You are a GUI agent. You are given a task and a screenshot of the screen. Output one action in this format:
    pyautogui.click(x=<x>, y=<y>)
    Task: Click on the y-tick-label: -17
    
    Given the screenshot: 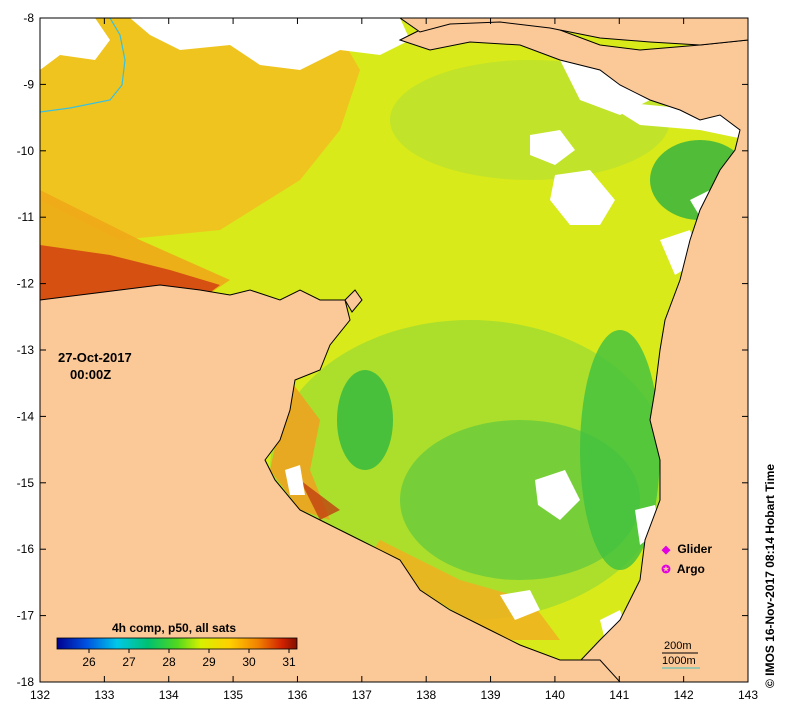 What is the action you would take?
    pyautogui.click(x=26, y=616)
    